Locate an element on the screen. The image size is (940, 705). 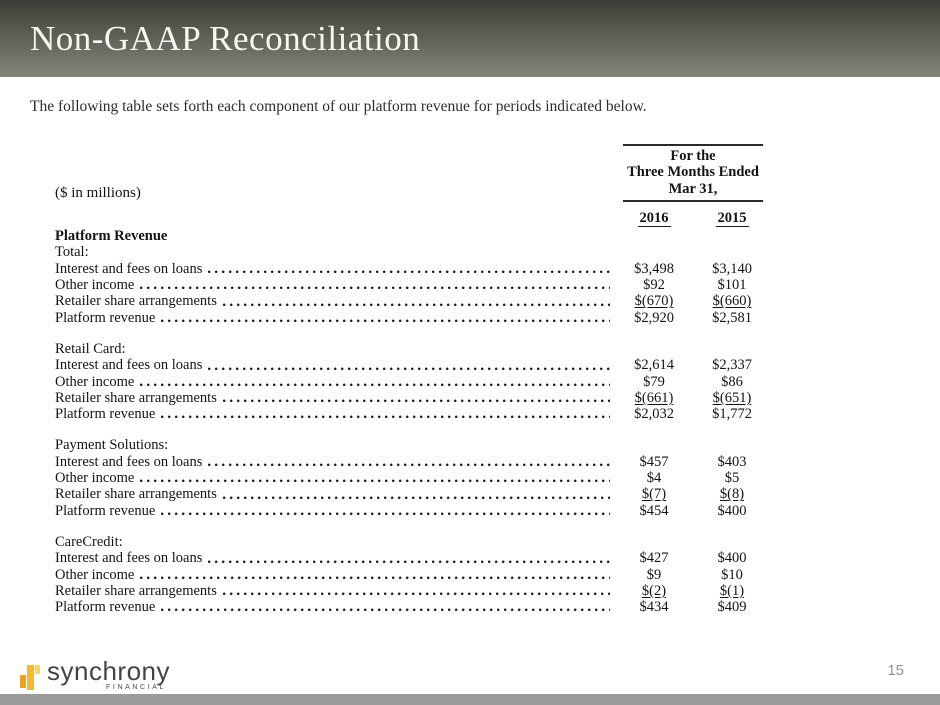
logo-bar-right is located at coordinates (37, 669).